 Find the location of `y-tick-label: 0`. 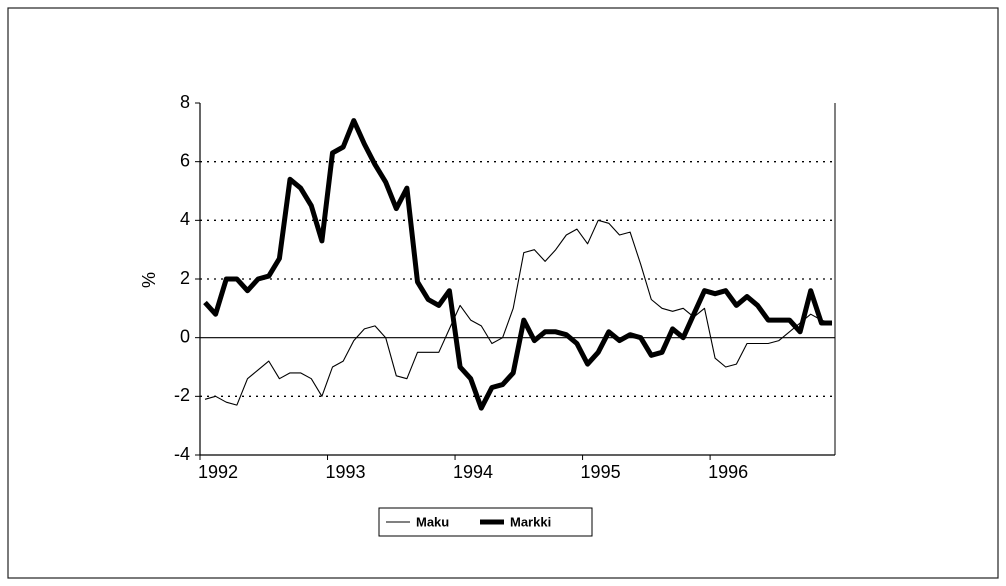

y-tick-label: 0 is located at coordinates (185, 336).